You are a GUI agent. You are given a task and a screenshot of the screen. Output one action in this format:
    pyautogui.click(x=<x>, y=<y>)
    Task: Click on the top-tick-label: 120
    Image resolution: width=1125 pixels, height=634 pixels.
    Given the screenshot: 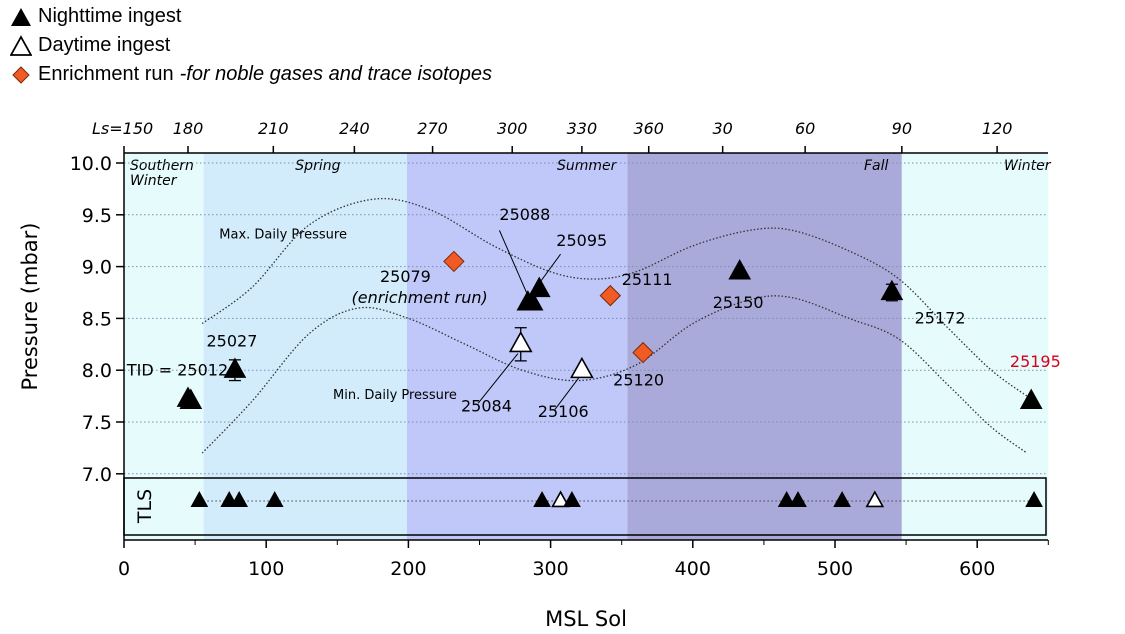 What is the action you would take?
    pyautogui.click(x=997, y=128)
    